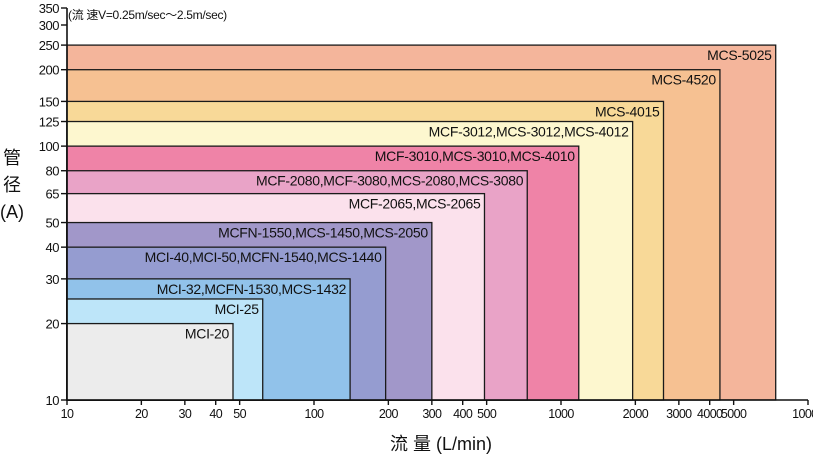 The height and width of the screenshot is (458, 813). Describe the element at coordinates (314, 414) in the screenshot. I see `x-tick-label: 100` at that location.